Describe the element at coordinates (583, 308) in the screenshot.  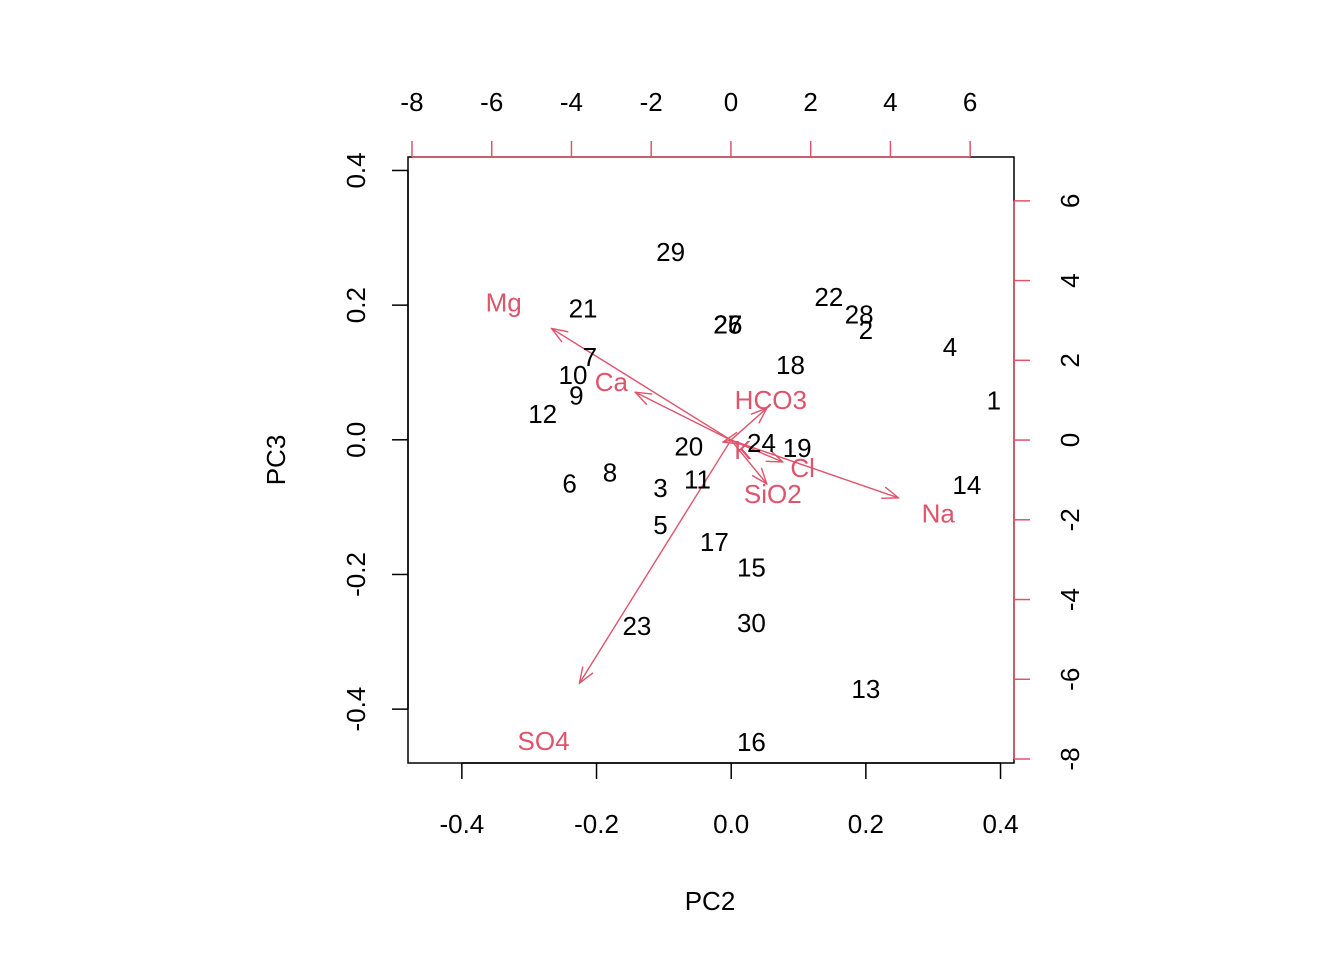
I see `observation-label: 21` at that location.